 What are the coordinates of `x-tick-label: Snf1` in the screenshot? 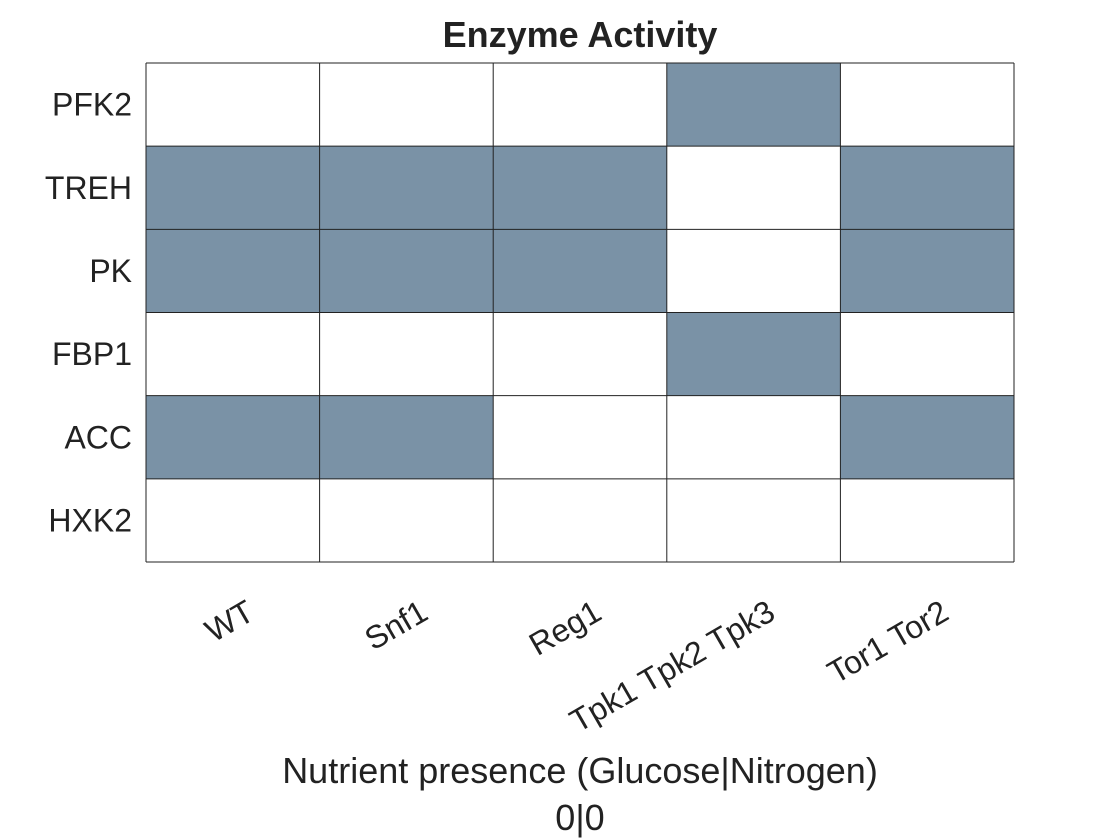 It's located at (395, 625).